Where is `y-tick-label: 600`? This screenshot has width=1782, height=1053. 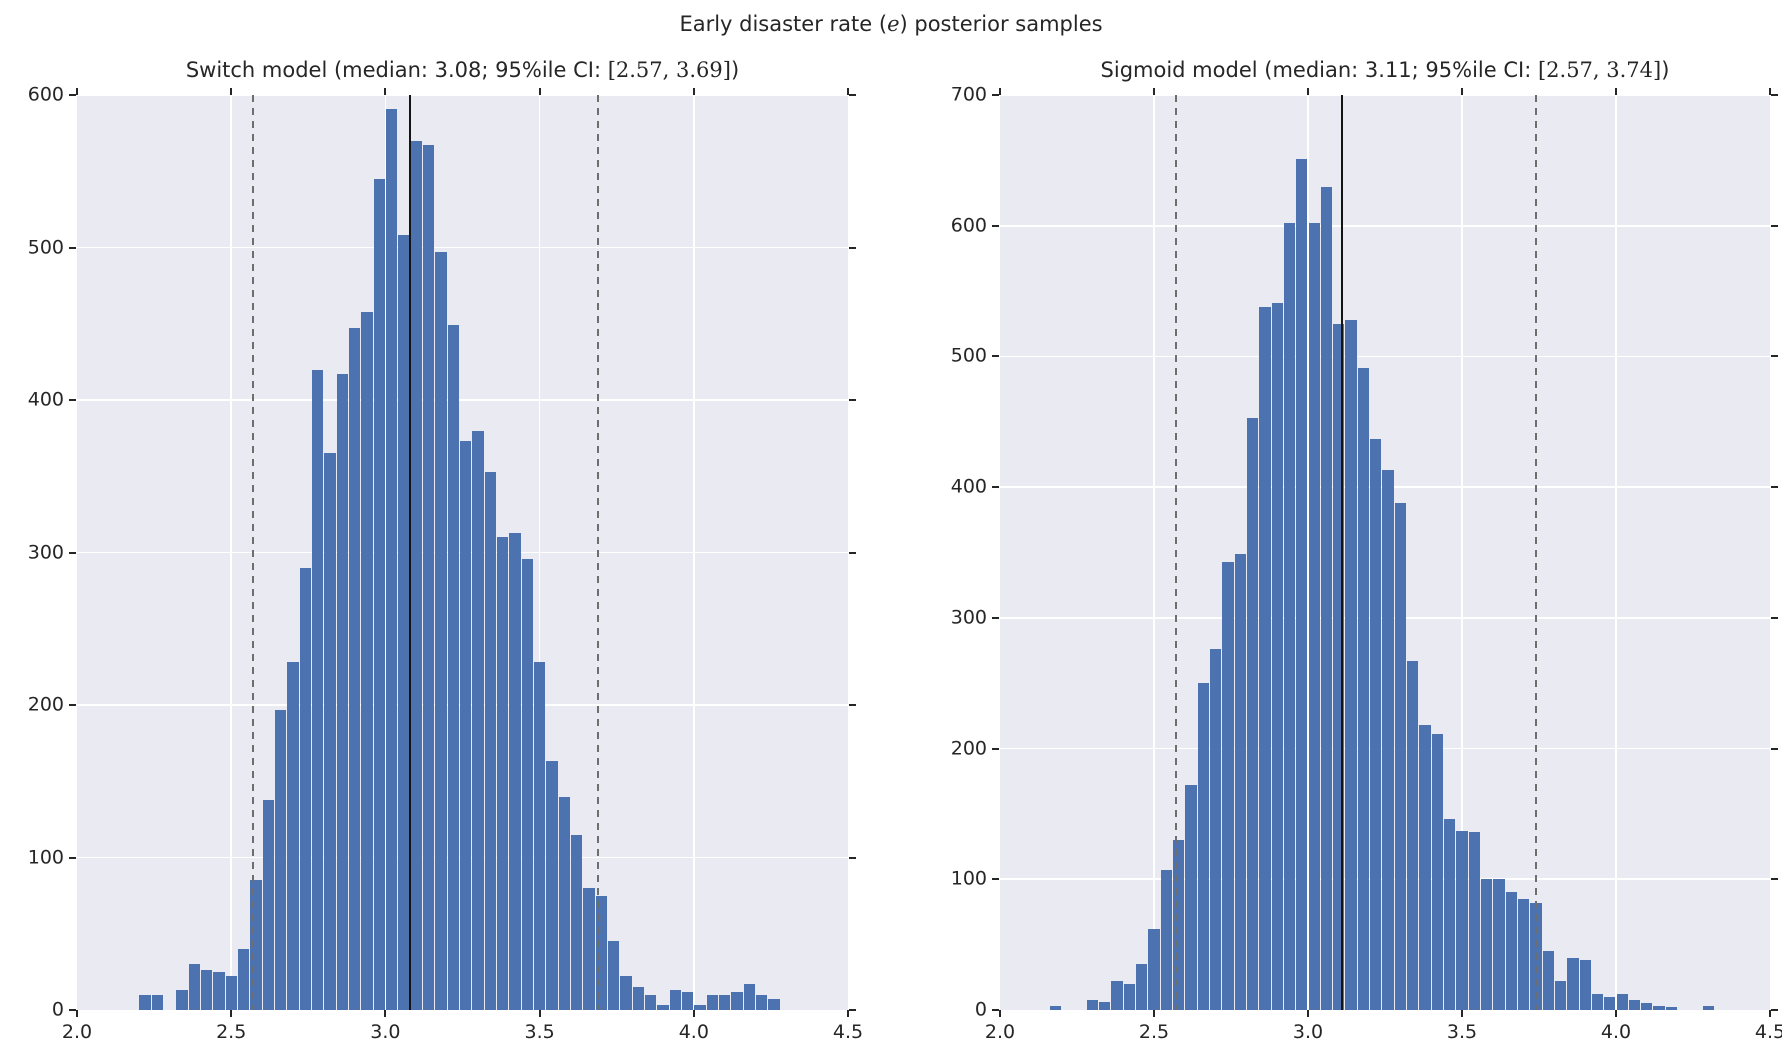
y-tick-label: 600 is located at coordinates (968, 225).